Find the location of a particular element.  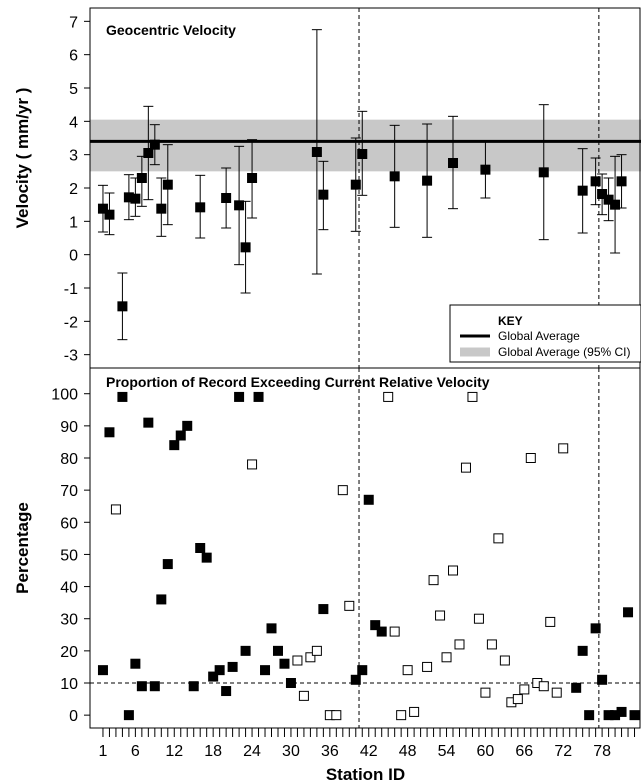

y-tick-label: 50 is located at coordinates (69, 555).